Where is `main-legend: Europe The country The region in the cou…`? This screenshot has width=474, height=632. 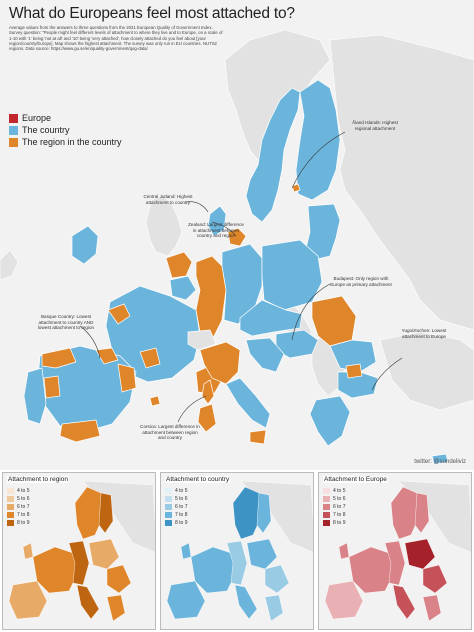
main-legend: Europe The country The region in the cou… is located at coordinates (65, 130).